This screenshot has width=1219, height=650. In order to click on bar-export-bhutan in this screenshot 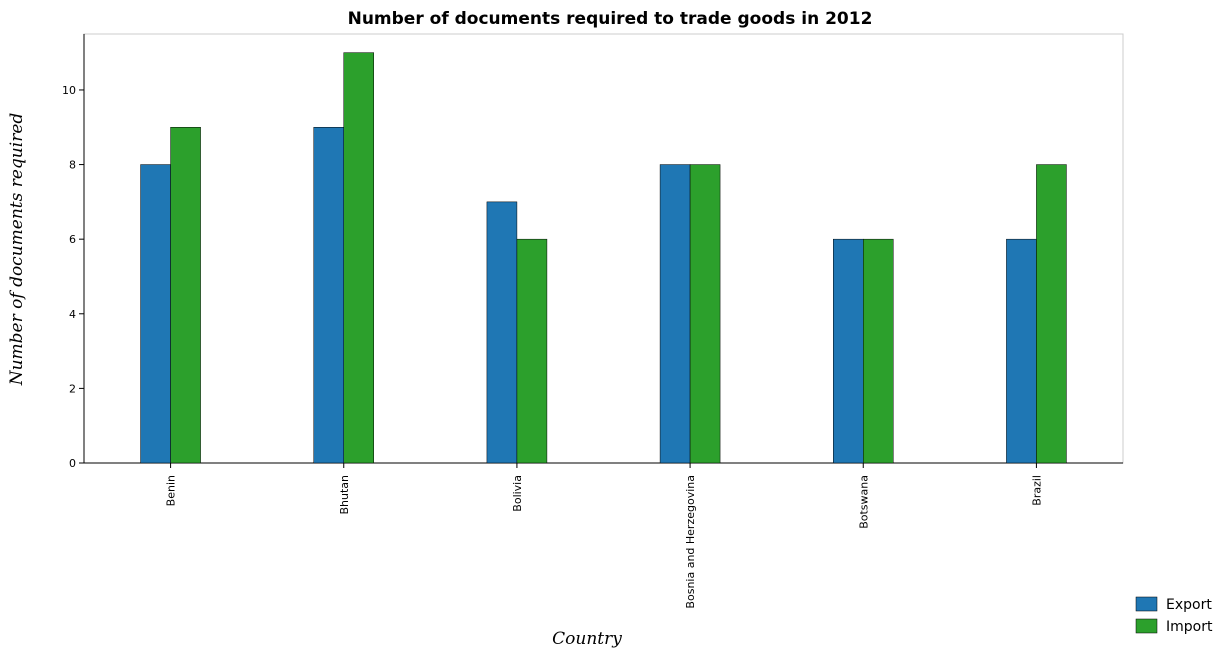, I will do `click(328, 295)`.